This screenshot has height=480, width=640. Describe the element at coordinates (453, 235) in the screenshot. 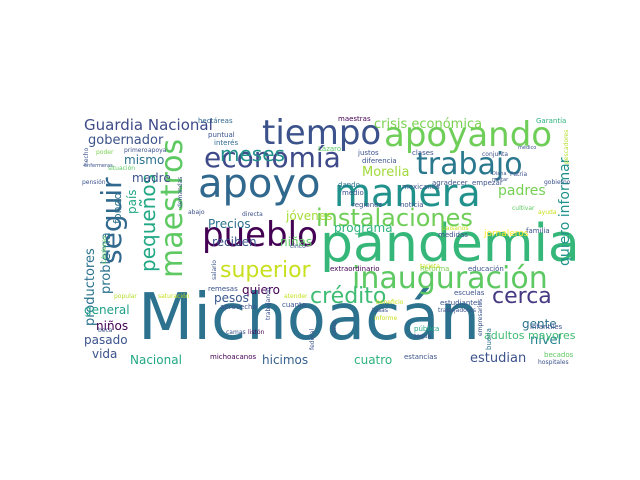

I see `word: medidas` at that location.